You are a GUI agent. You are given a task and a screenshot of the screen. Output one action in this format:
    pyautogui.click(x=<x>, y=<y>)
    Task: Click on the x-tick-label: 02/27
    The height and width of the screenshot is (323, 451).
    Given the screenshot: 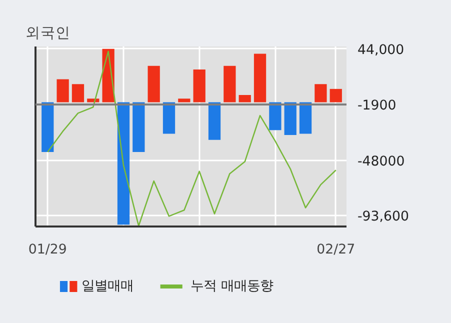 What is the action you would take?
    pyautogui.click(x=336, y=250)
    